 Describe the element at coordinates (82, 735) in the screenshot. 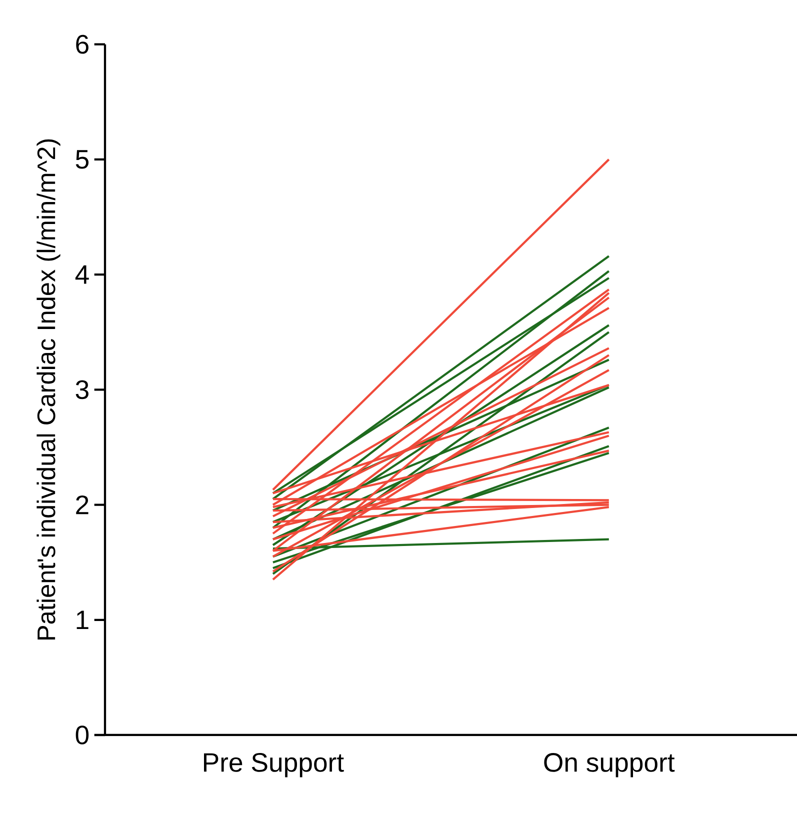

I see `y-tick-label: 0` at that location.